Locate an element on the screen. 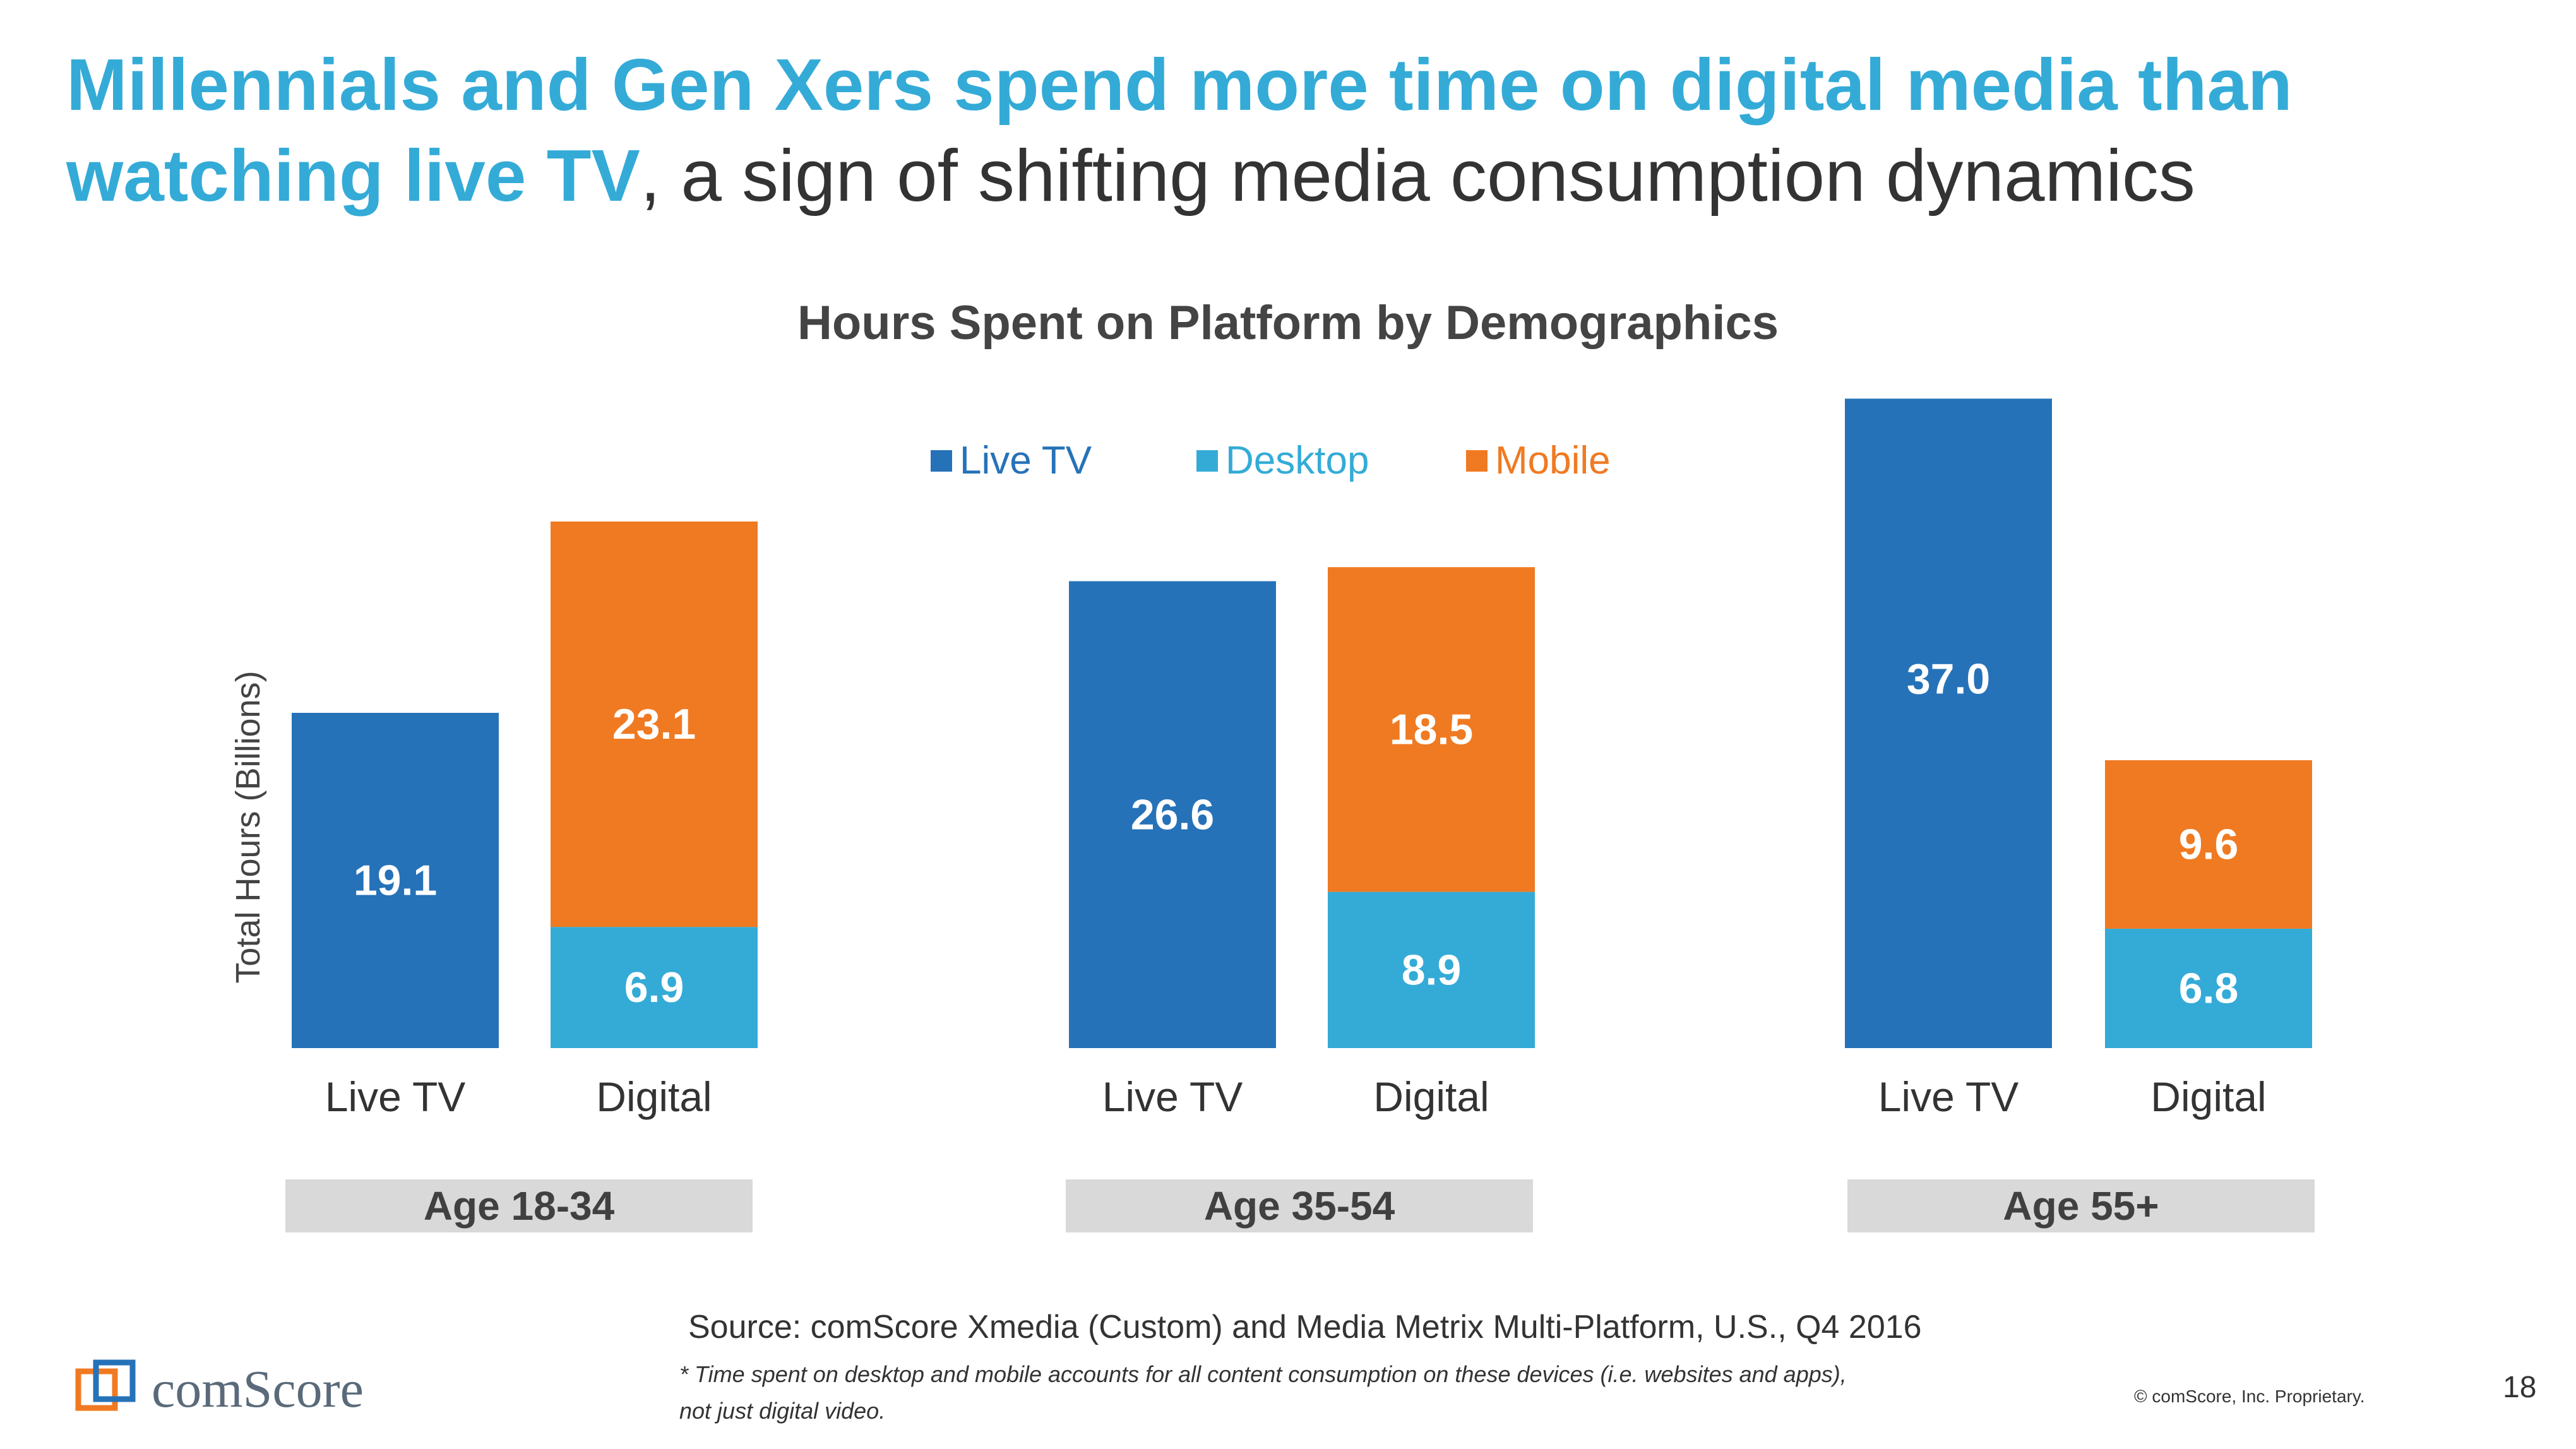 The width and height of the screenshot is (2576, 1449). bar-segment-age-18-34-live-tv-live-tv is located at coordinates (395, 880).